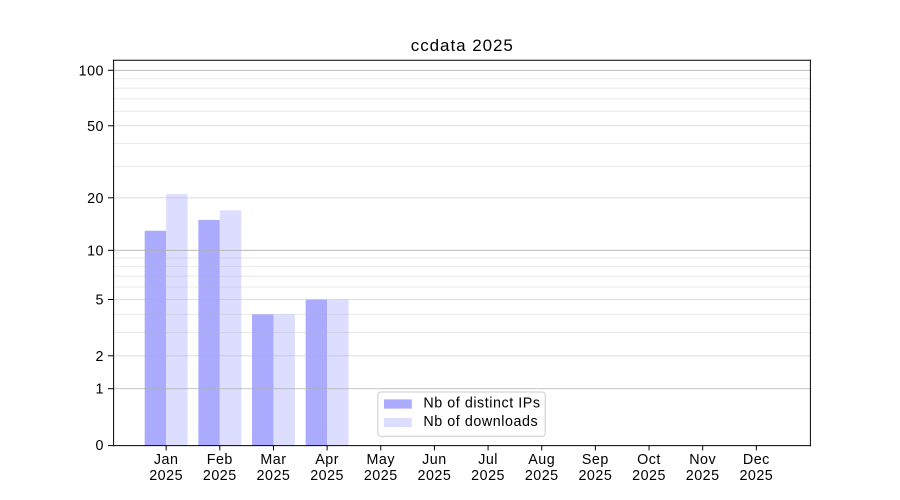  Describe the element at coordinates (480, 422) in the screenshot. I see `svg-text: Nb of downloads` at that location.